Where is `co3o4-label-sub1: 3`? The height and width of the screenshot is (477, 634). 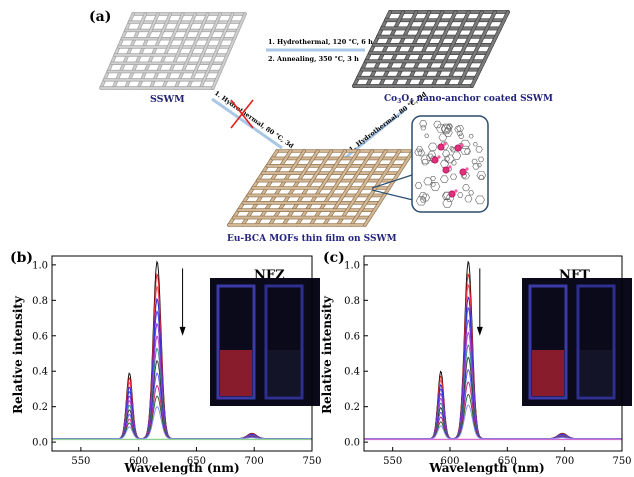 co3o4-label-sub1: 3 is located at coordinates (399, 101).